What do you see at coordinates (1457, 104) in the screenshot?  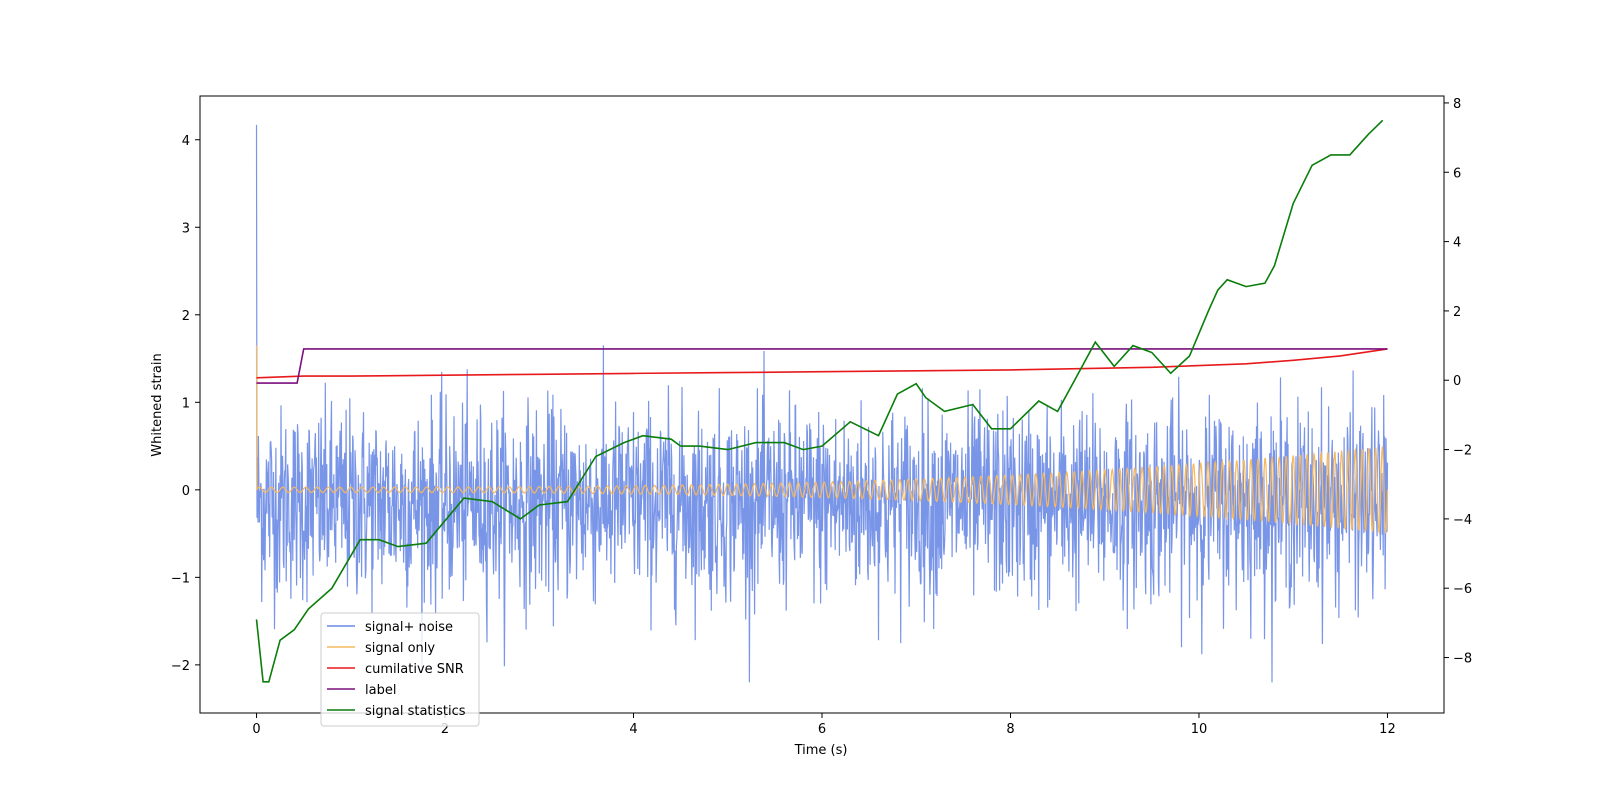 I see `y-right-tick-label: 8` at bounding box center [1457, 104].